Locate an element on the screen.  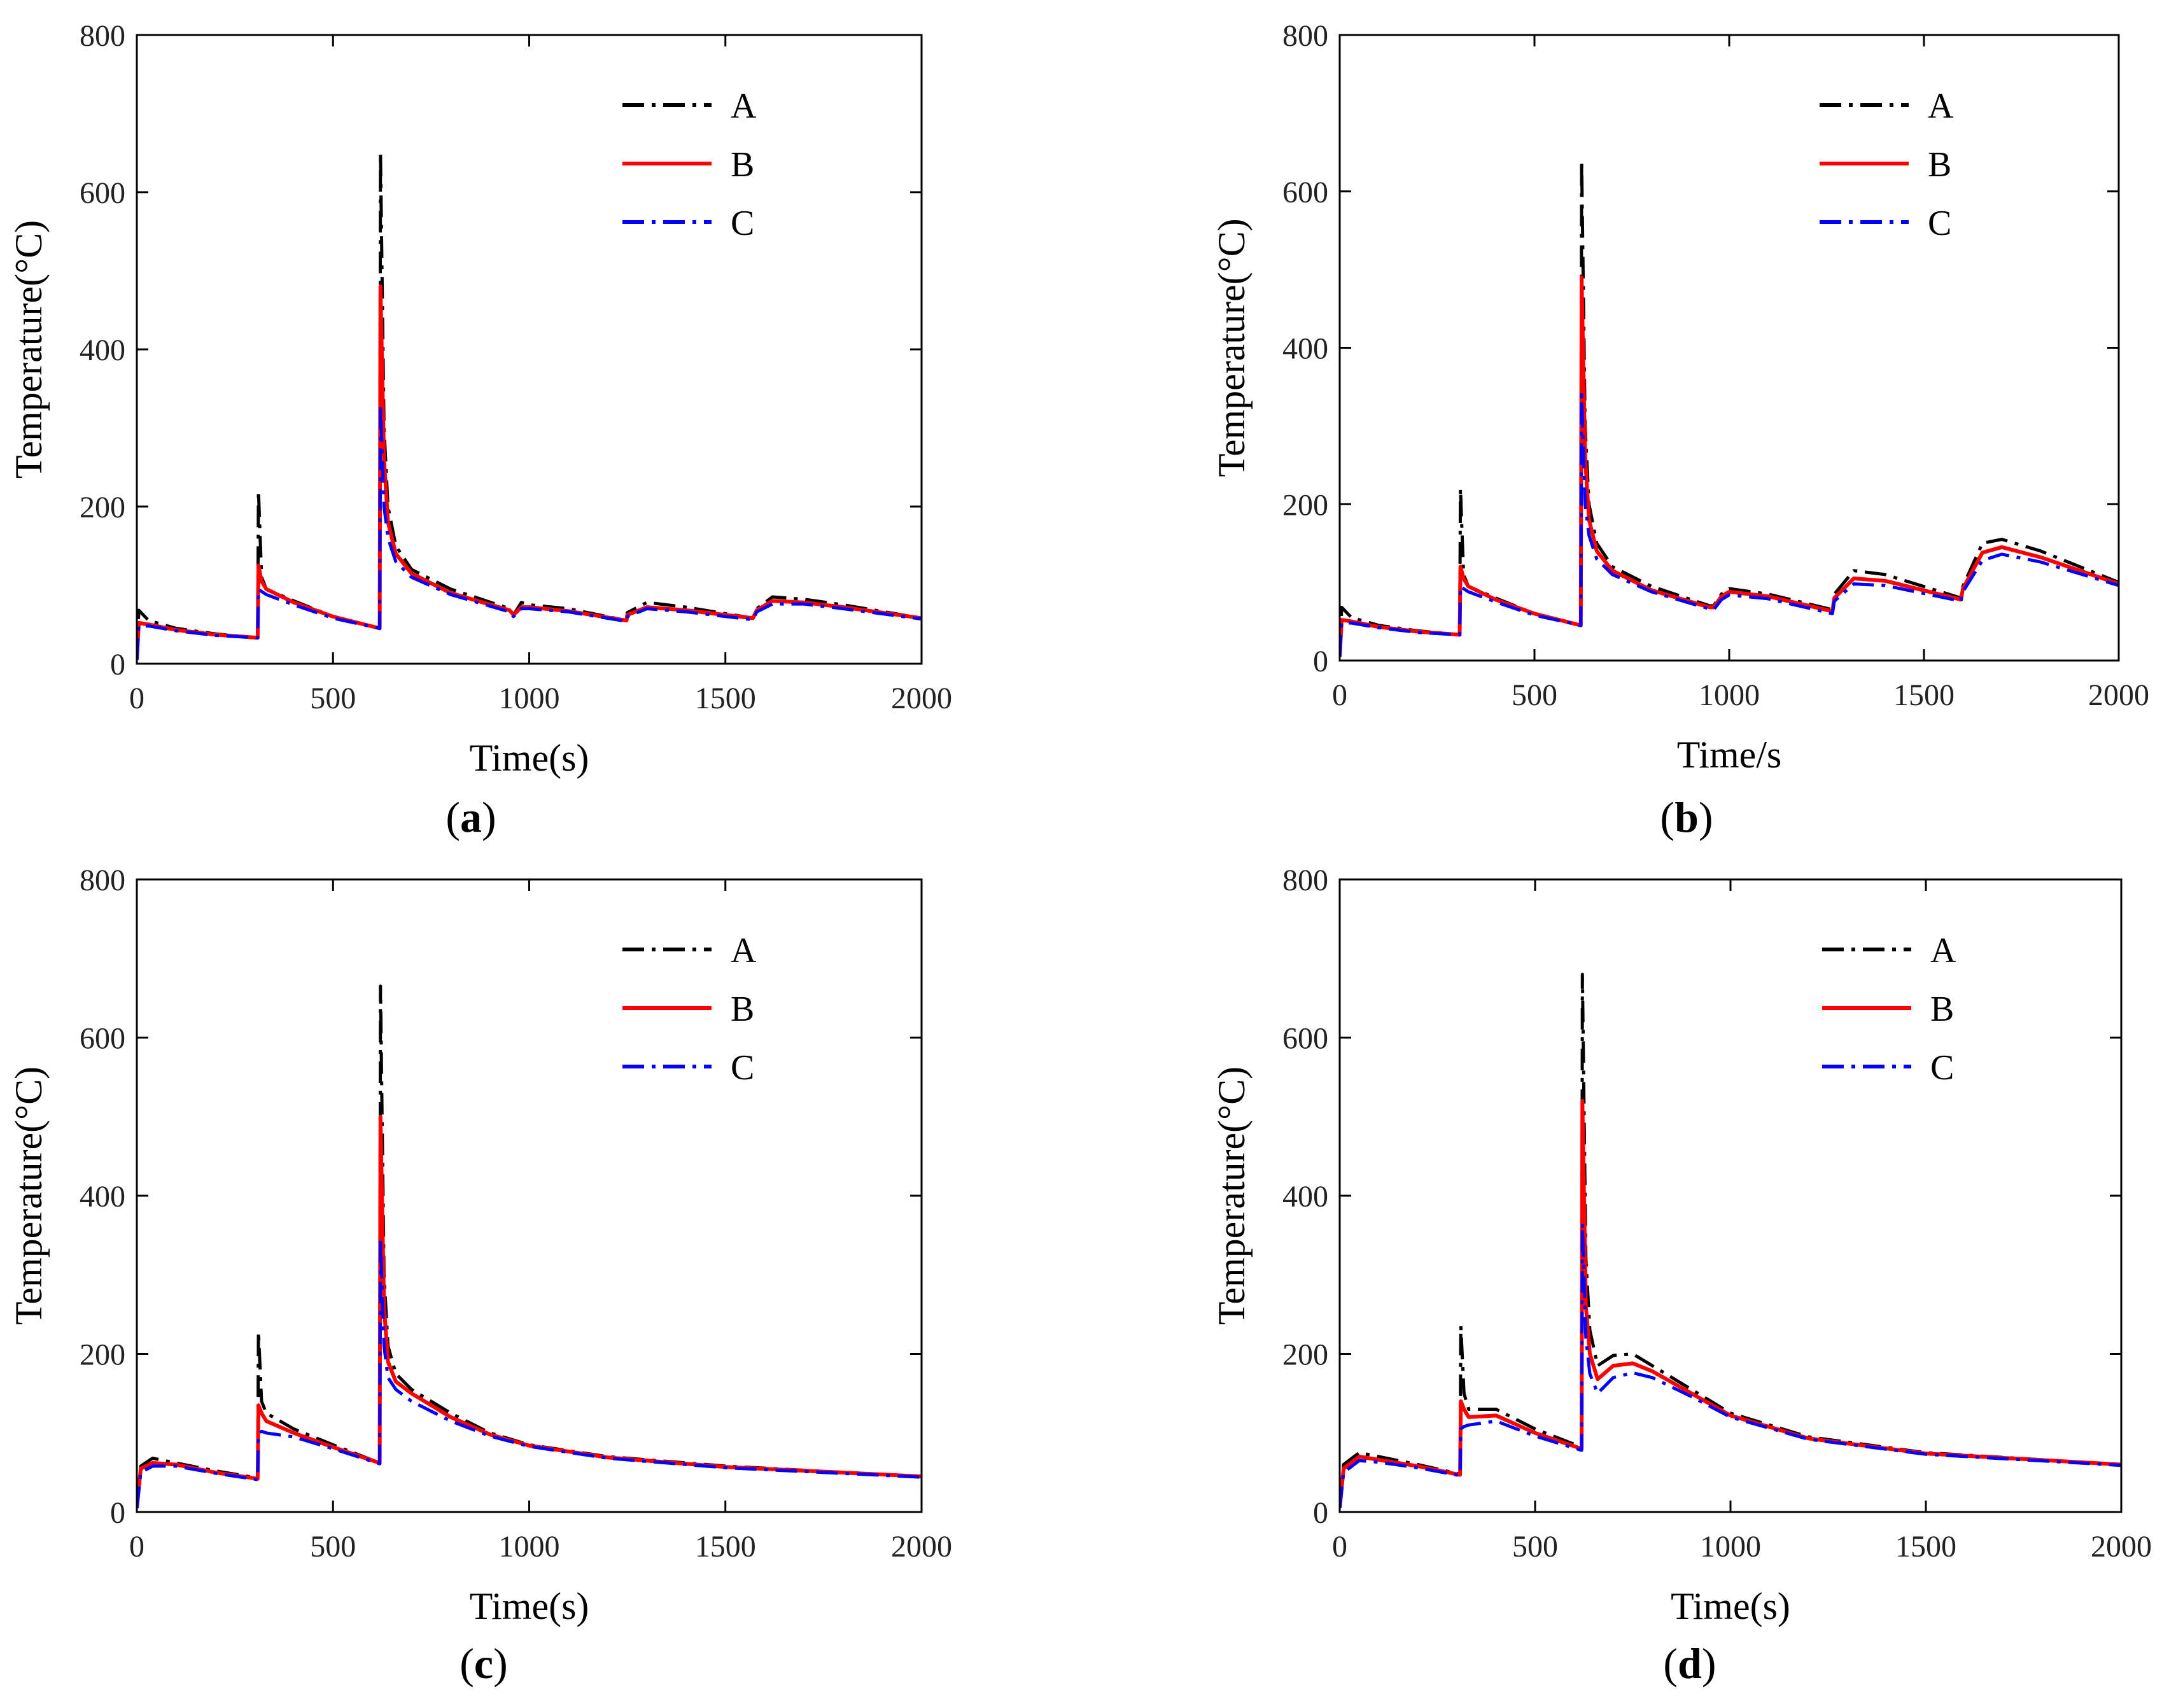
caption-b: (b) is located at coordinates (1686, 817).